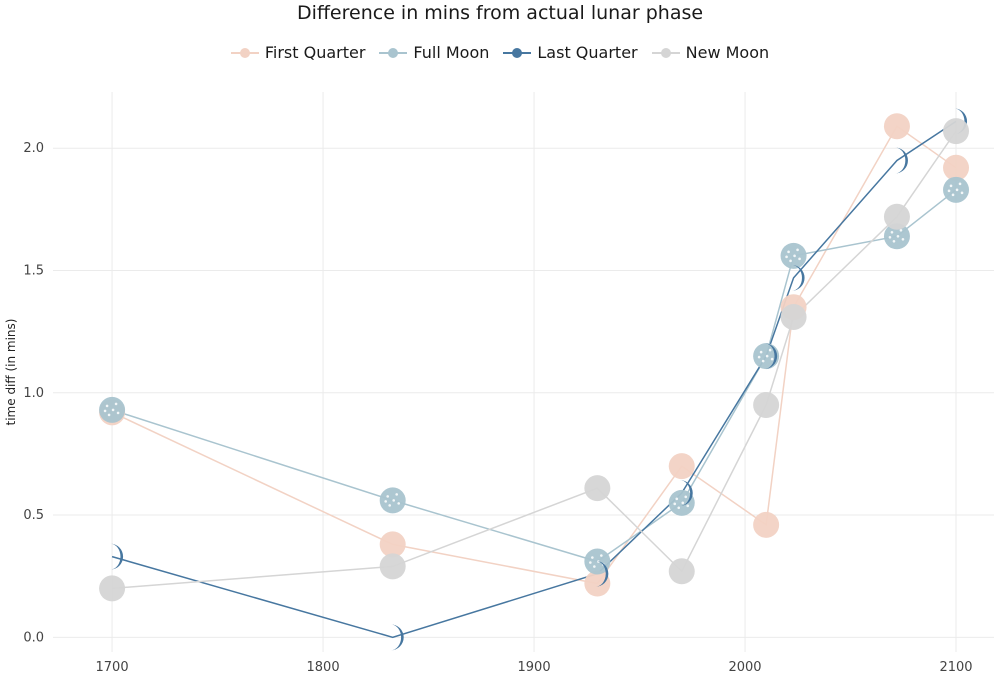  Describe the element at coordinates (955, 667) in the screenshot. I see `x-tick-label: 2100` at that location.